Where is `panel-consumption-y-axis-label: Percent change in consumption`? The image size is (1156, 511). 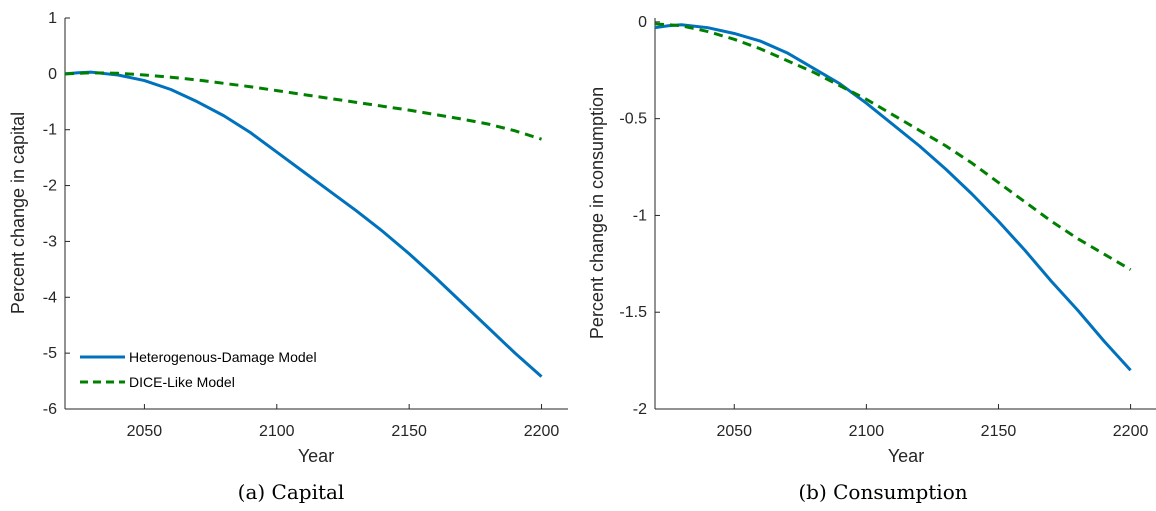
panel-consumption-y-axis-label: Percent change in consumption is located at coordinates (597, 213).